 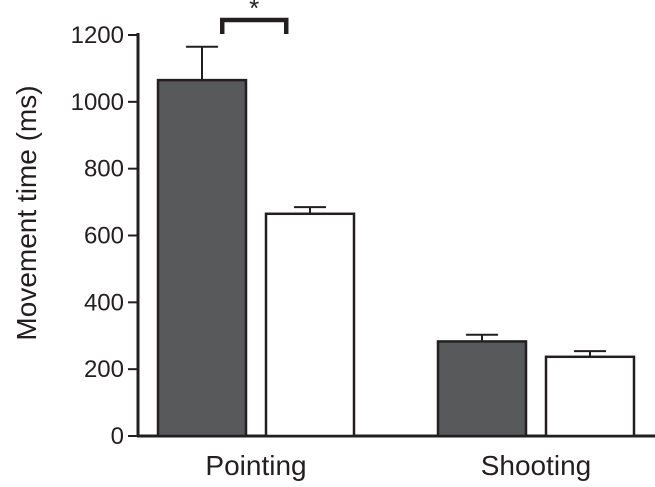 What do you see at coordinates (254, 25) in the screenshot?
I see `significance-bracket` at bounding box center [254, 25].